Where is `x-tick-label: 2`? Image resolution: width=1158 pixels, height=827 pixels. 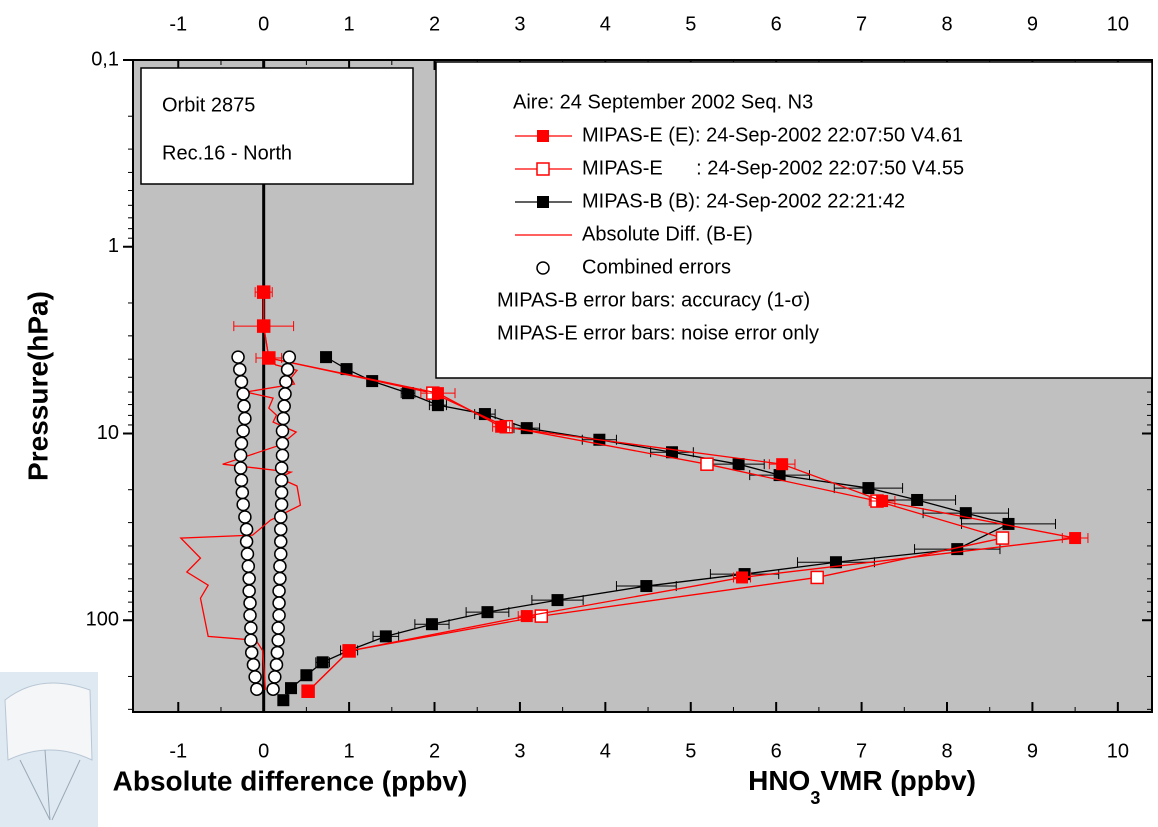 x-tick-label: 2 is located at coordinates (434, 751).